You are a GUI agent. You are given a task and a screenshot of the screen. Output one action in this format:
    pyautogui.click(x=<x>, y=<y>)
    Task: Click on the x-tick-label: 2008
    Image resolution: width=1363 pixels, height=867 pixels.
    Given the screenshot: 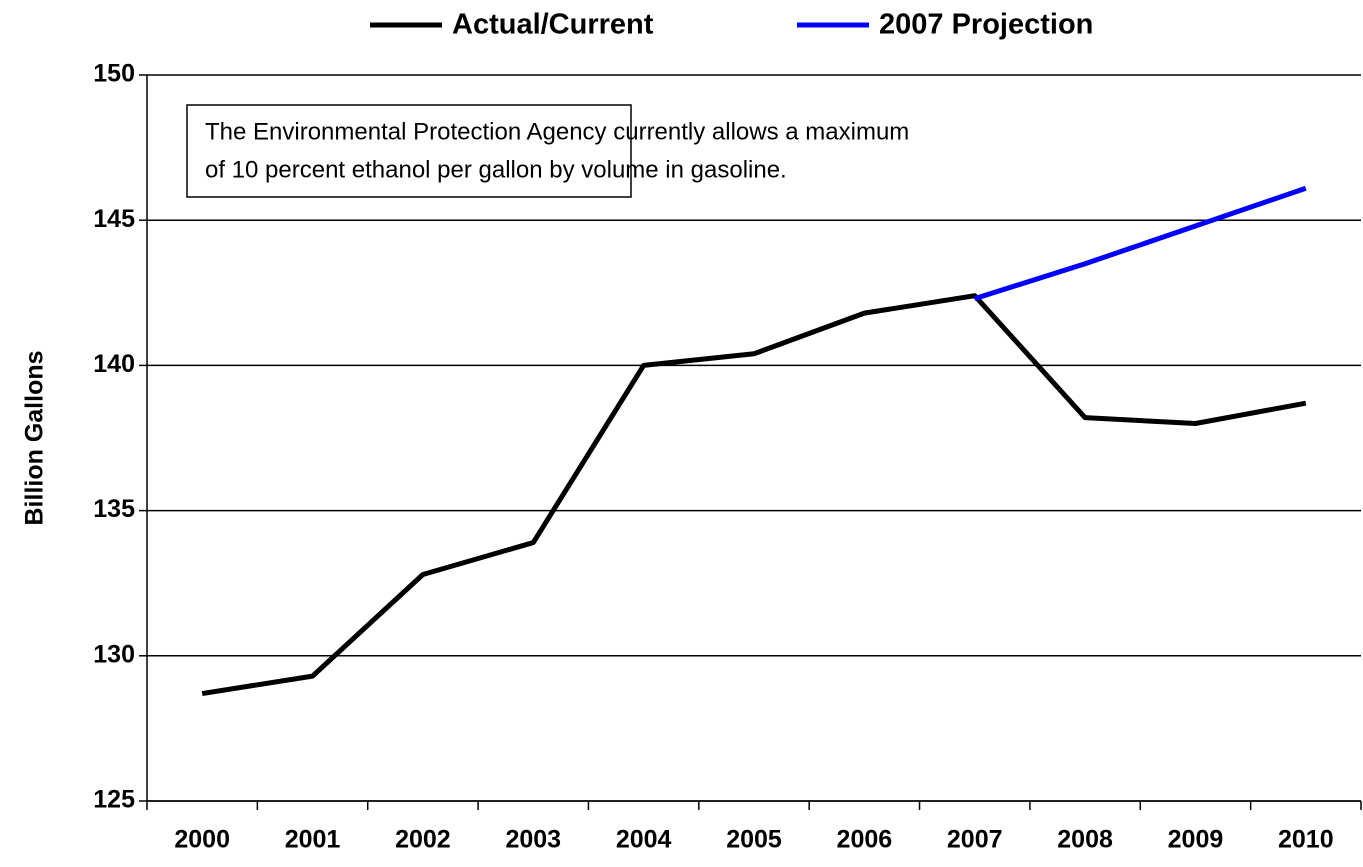 What is the action you would take?
    pyautogui.click(x=1085, y=840)
    